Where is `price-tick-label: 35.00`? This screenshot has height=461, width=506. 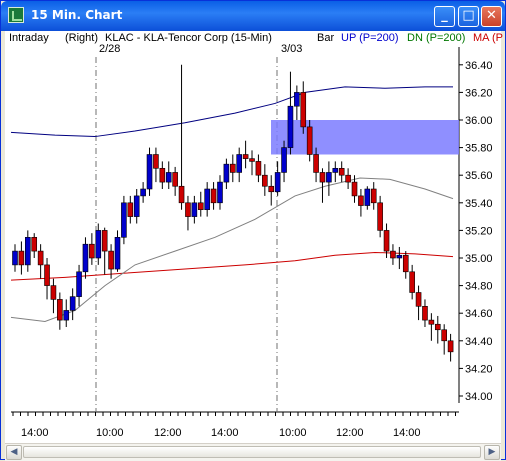
price-tick-label: 35.00 is located at coordinates (479, 259).